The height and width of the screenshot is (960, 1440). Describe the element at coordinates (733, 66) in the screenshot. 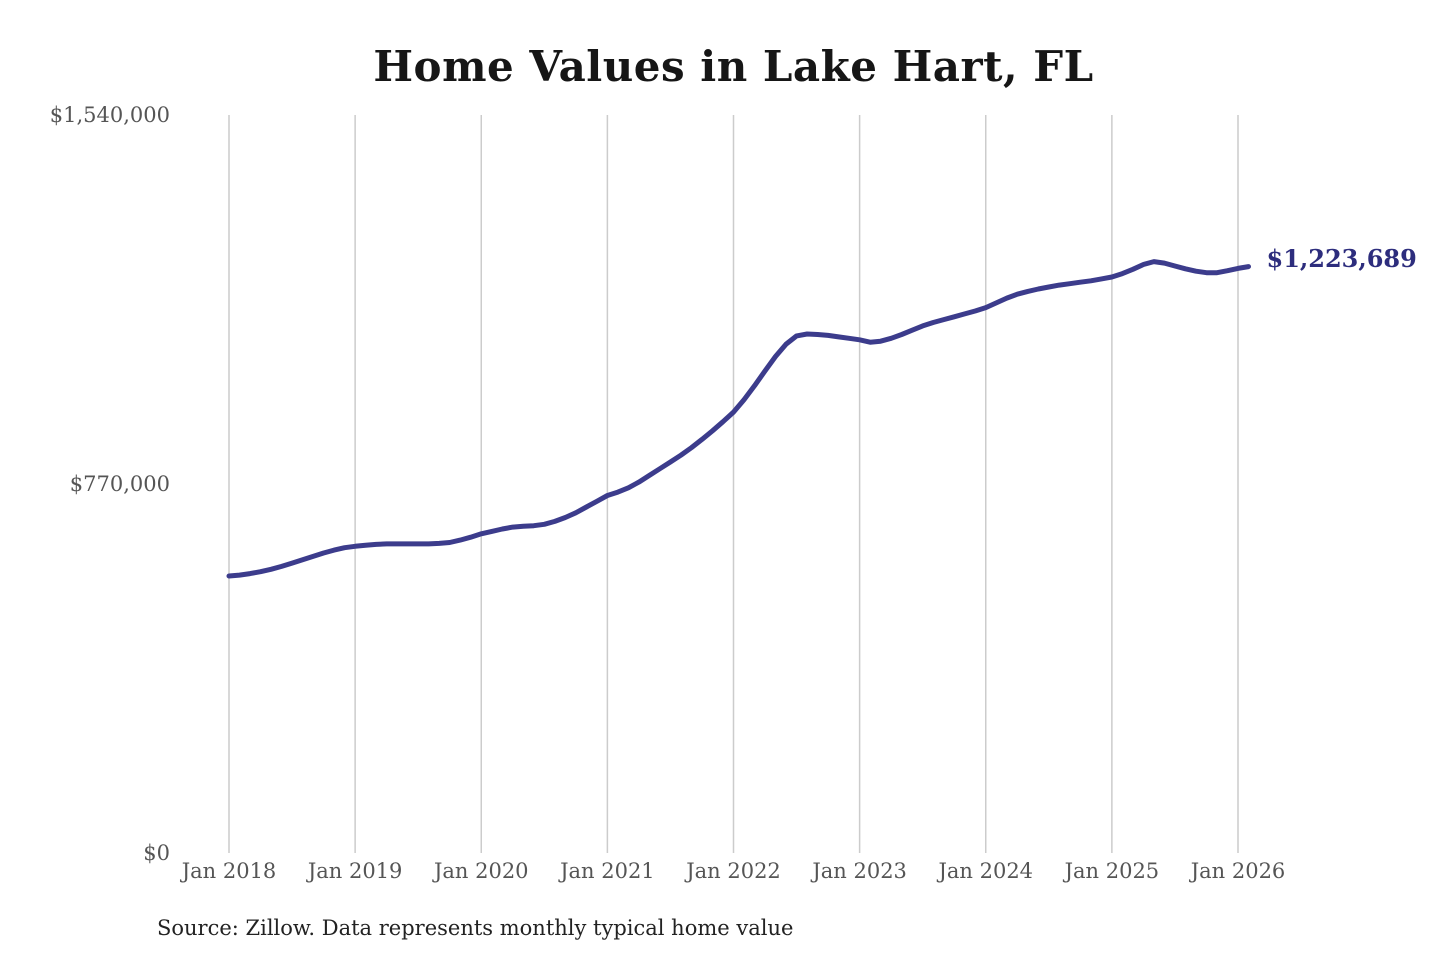

I see `chart-title: Home Values in Lake Hart, FL` at that location.